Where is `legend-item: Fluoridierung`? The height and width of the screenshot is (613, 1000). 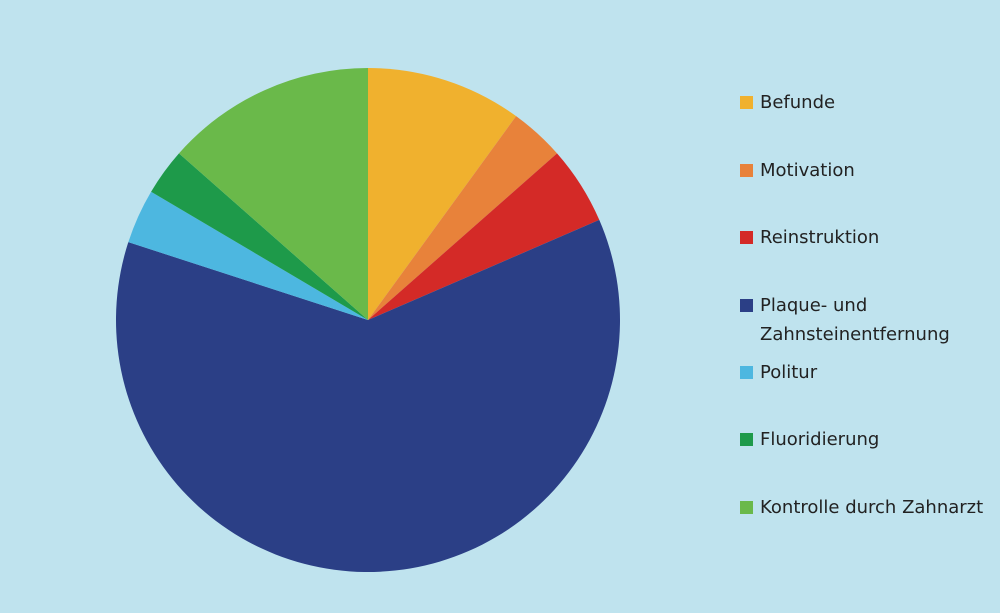
legend-item: Fluoridierung is located at coordinates (809, 439).